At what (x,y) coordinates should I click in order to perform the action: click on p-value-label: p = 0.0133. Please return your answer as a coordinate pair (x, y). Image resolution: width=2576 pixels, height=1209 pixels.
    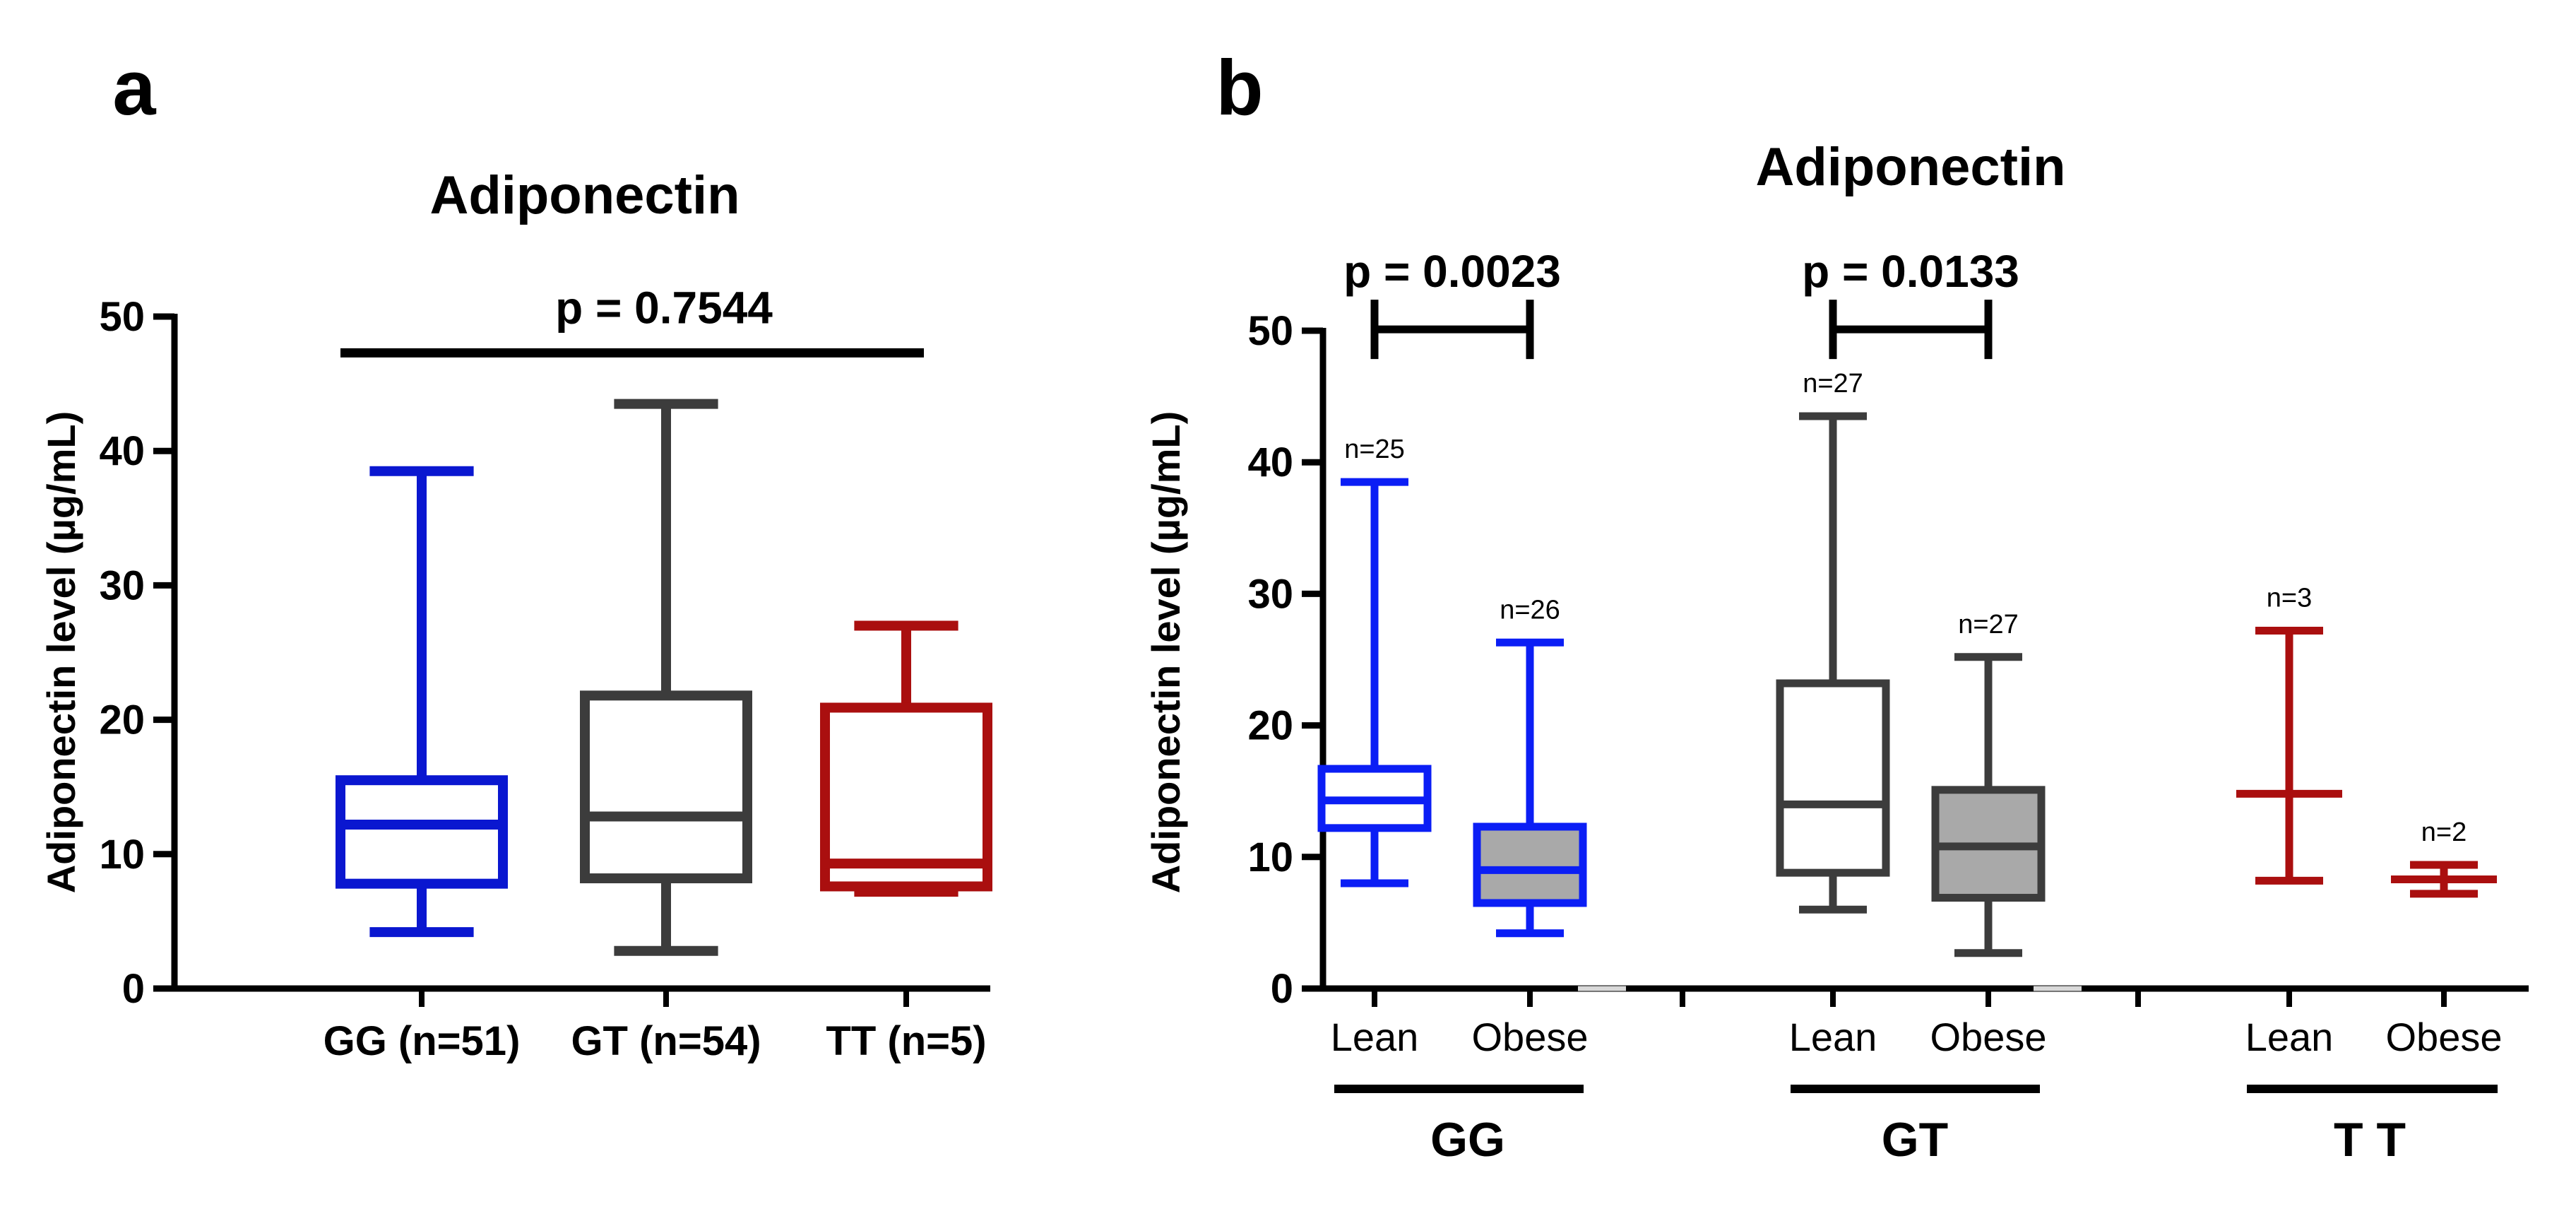
    Looking at the image, I should click on (1910, 271).